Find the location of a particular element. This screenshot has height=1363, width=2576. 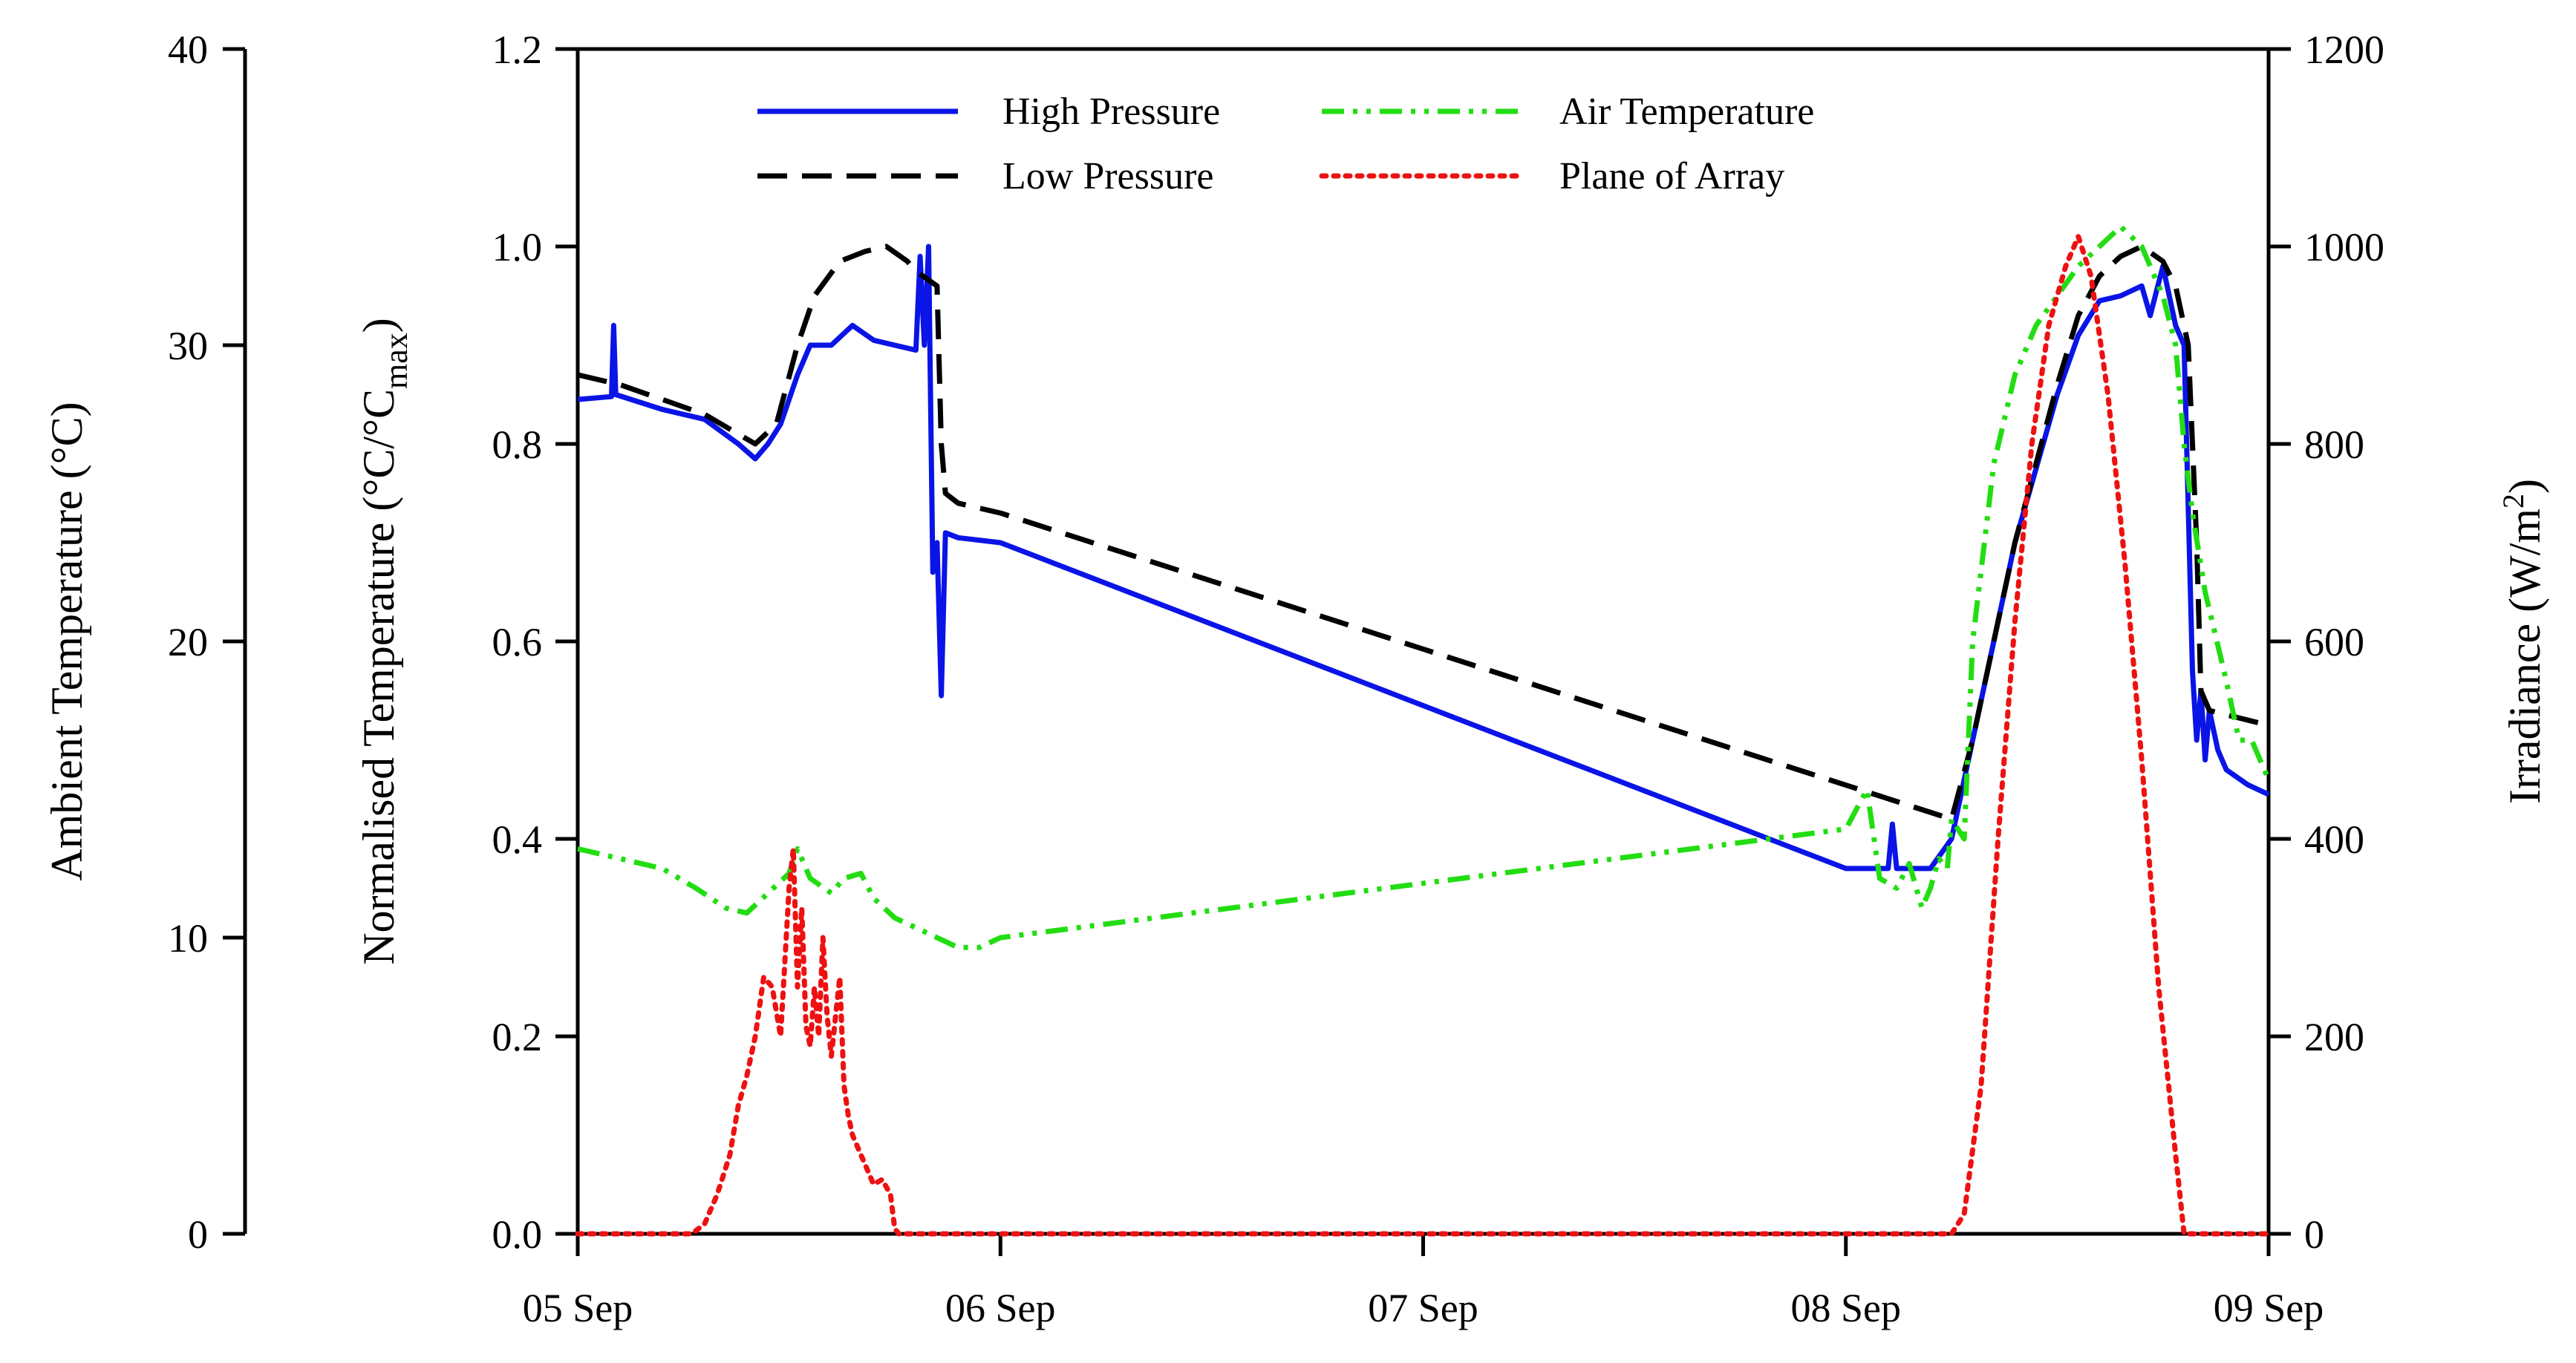

outer-y-axis-title: Ambient Temperature (°C) is located at coordinates (66, 641).